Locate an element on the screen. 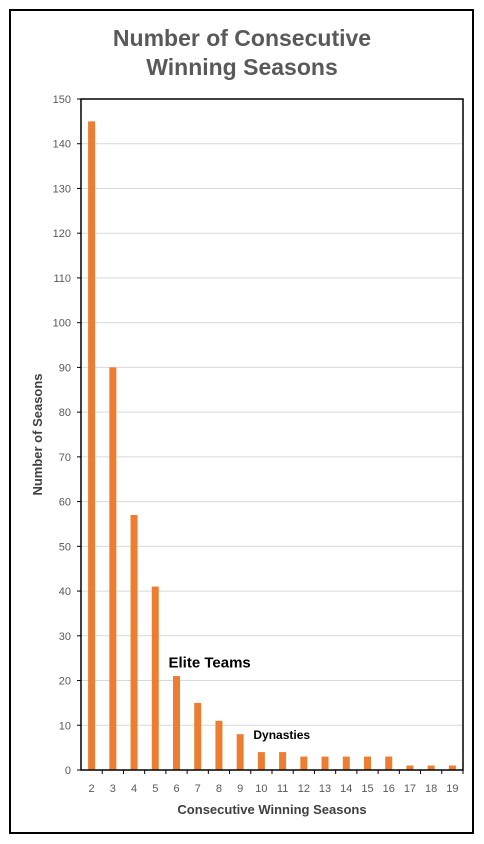 This screenshot has height=844, width=484. annotations: Elite Teams Dynasties is located at coordinates (240, 699).